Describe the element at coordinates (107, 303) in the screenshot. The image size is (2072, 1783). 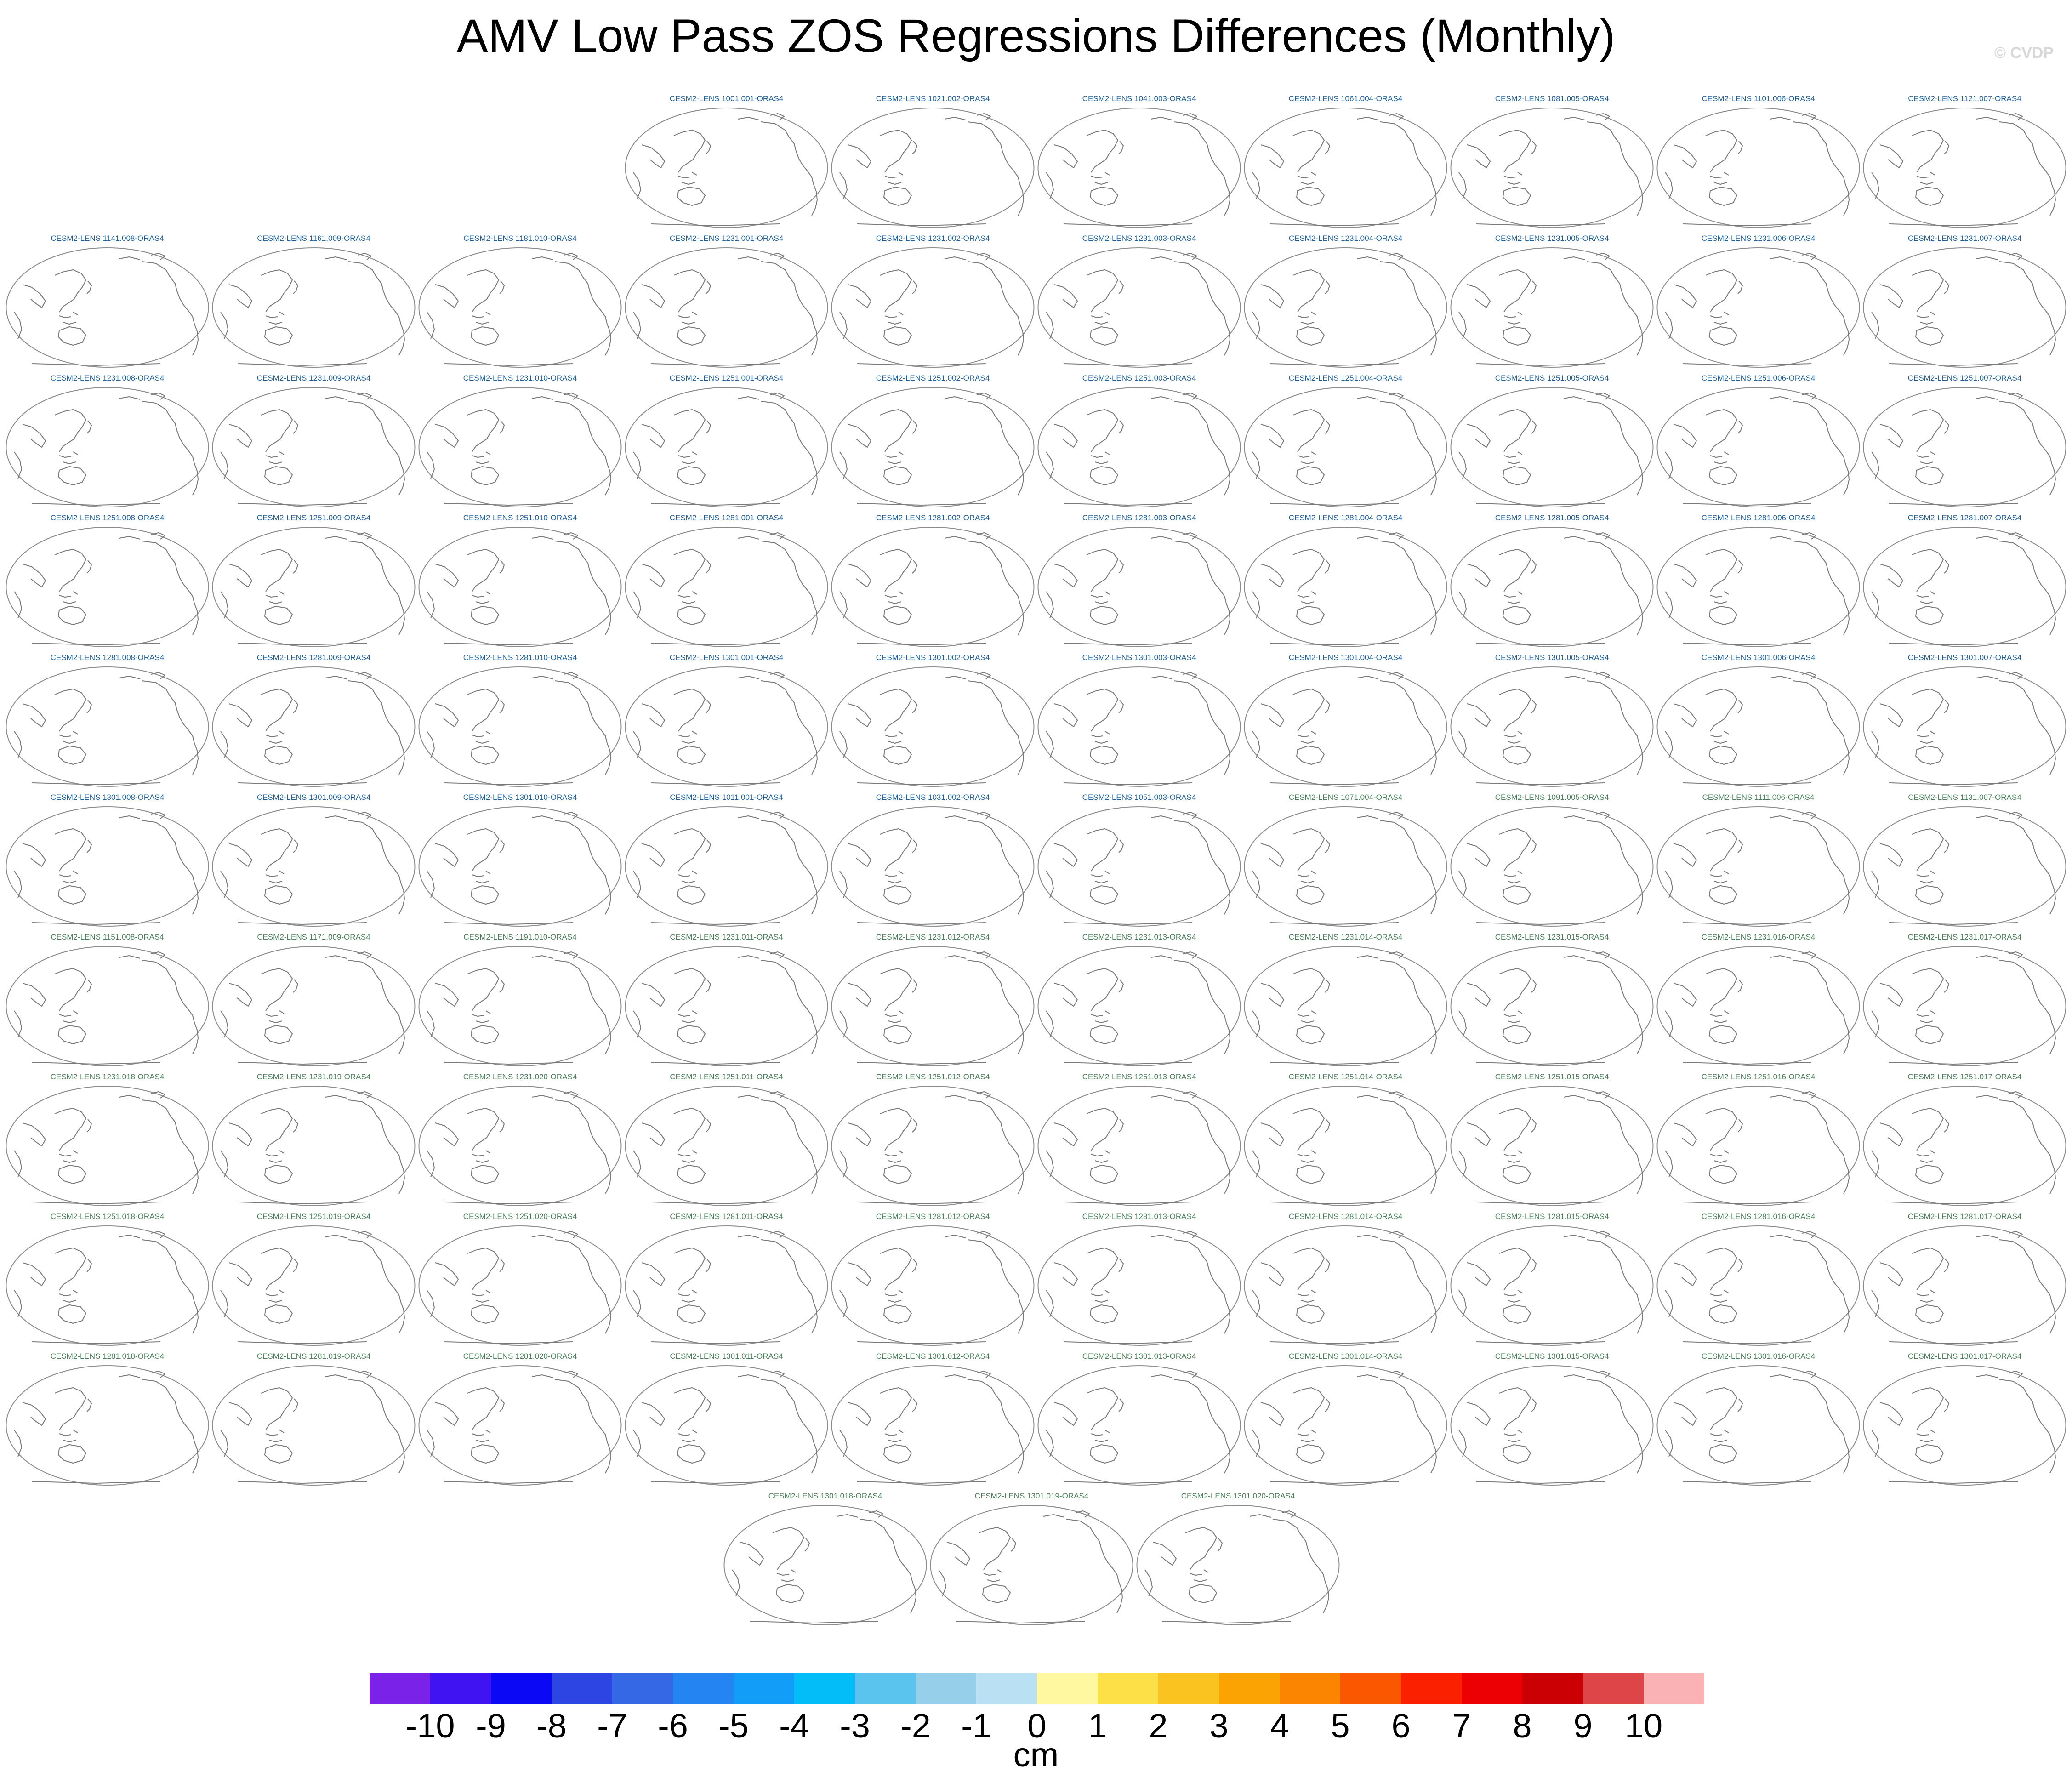
I see `map-panel: CESM2-LENS 1141.008-ORAS4` at that location.